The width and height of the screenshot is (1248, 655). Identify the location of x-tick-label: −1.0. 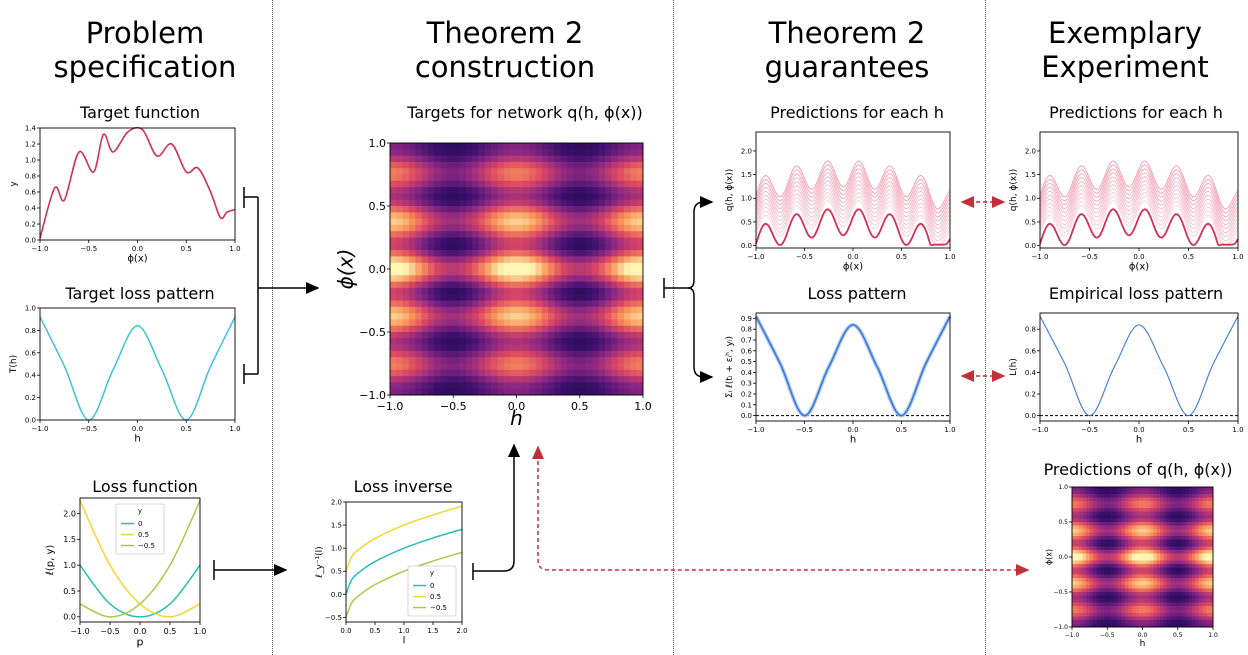
(40, 429).